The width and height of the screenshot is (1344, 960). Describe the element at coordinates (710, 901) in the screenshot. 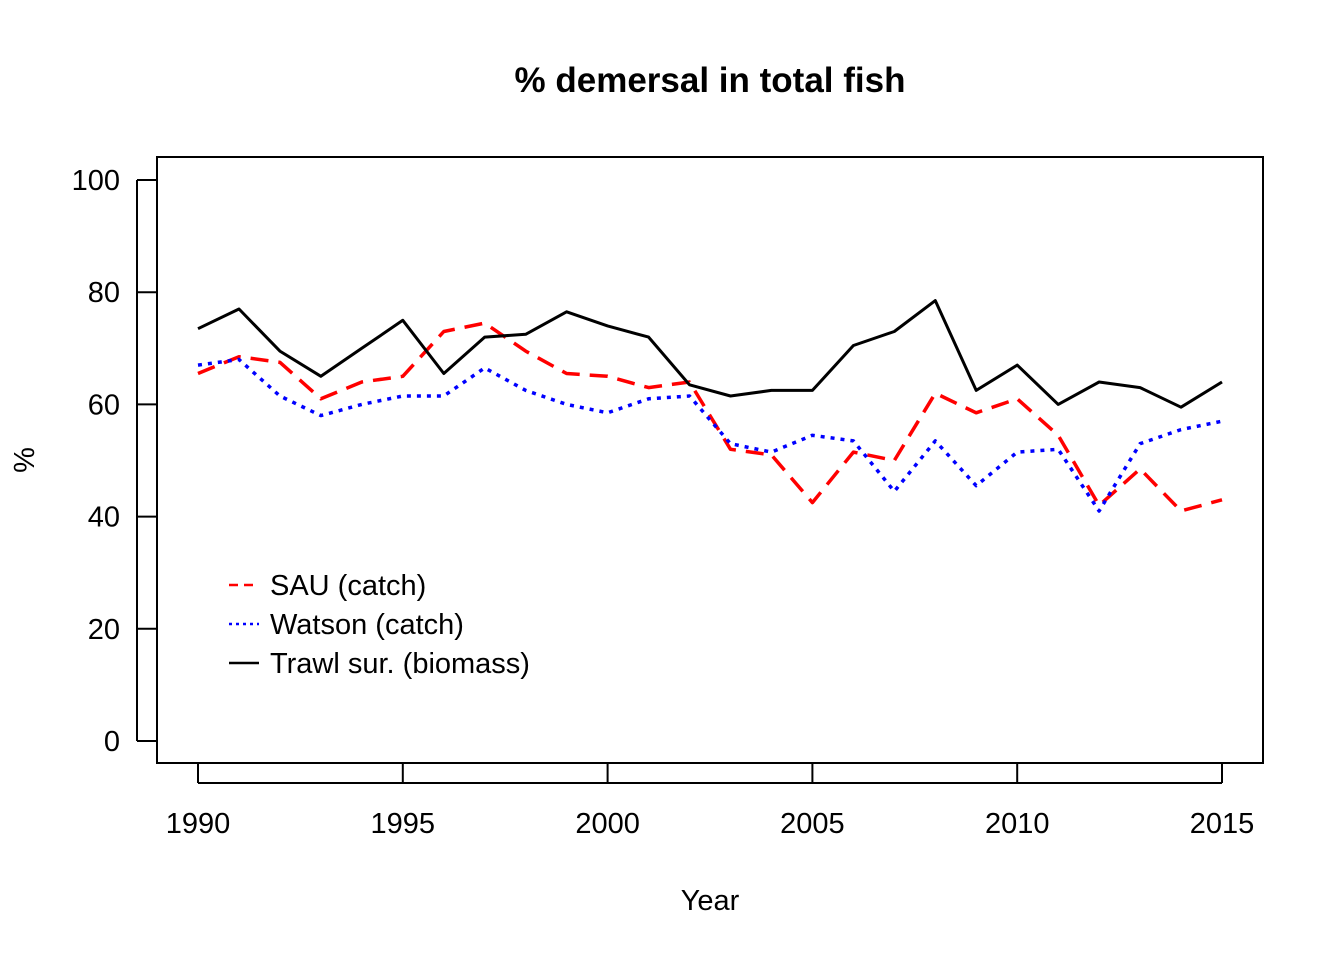

I see `x-axis-label: Year` at that location.